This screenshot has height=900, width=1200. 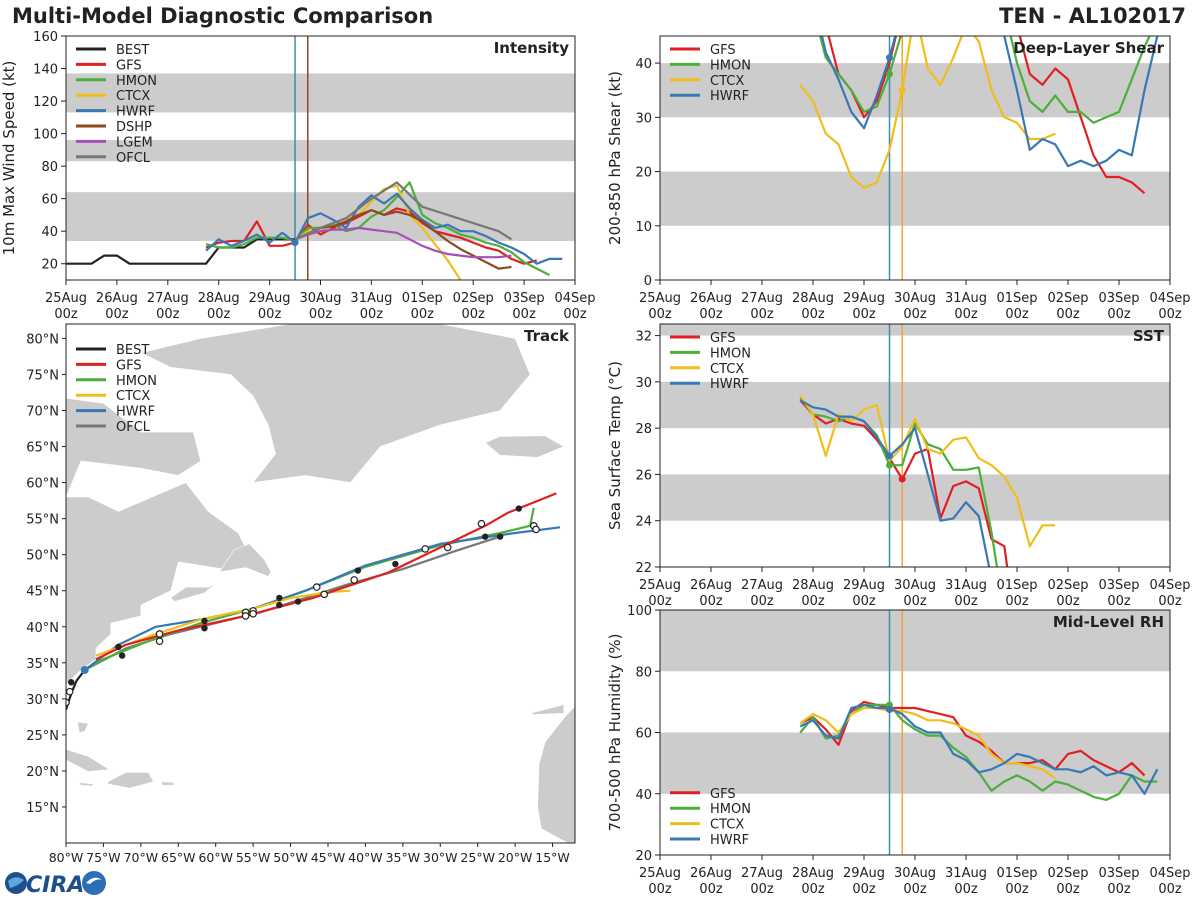 I want to click on x-tick-label: 28Aug, so click(x=219, y=298).